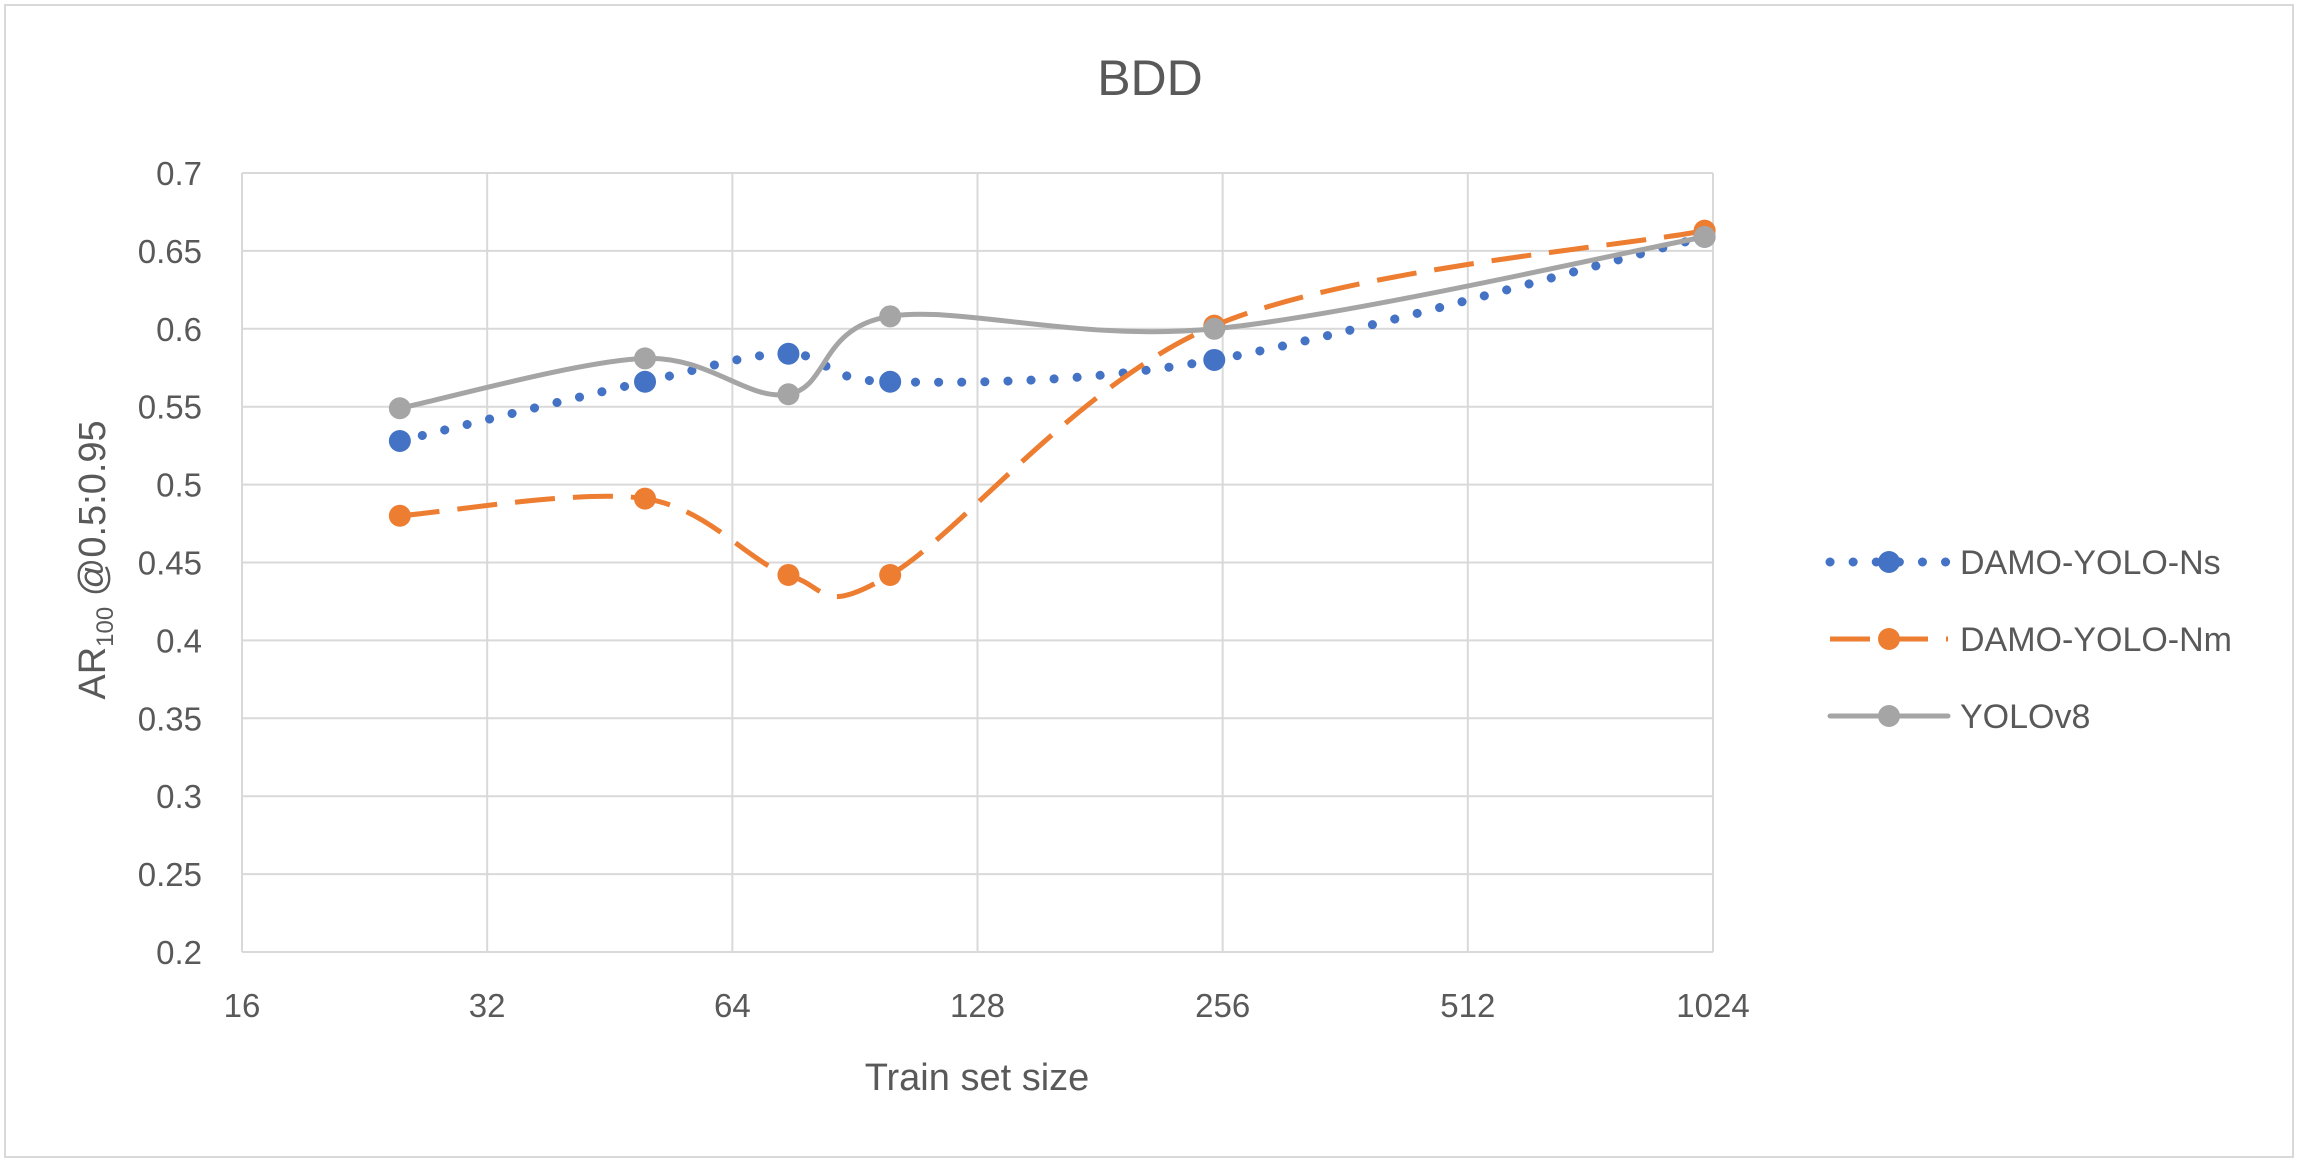 The width and height of the screenshot is (2300, 1164). Describe the element at coordinates (1150, 78) in the screenshot. I see `chart-title: BDD` at that location.